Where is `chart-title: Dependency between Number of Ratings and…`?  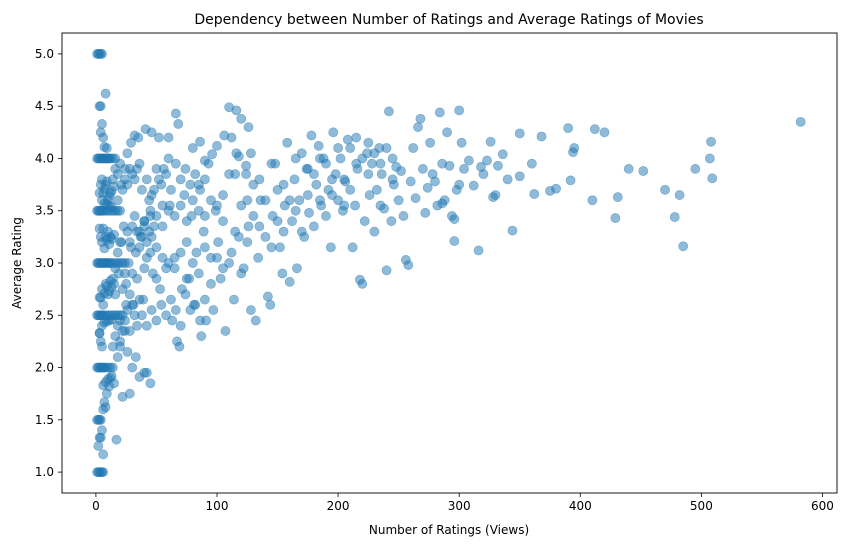
chart-title: Dependency between Number of Ratings and… is located at coordinates (448, 20).